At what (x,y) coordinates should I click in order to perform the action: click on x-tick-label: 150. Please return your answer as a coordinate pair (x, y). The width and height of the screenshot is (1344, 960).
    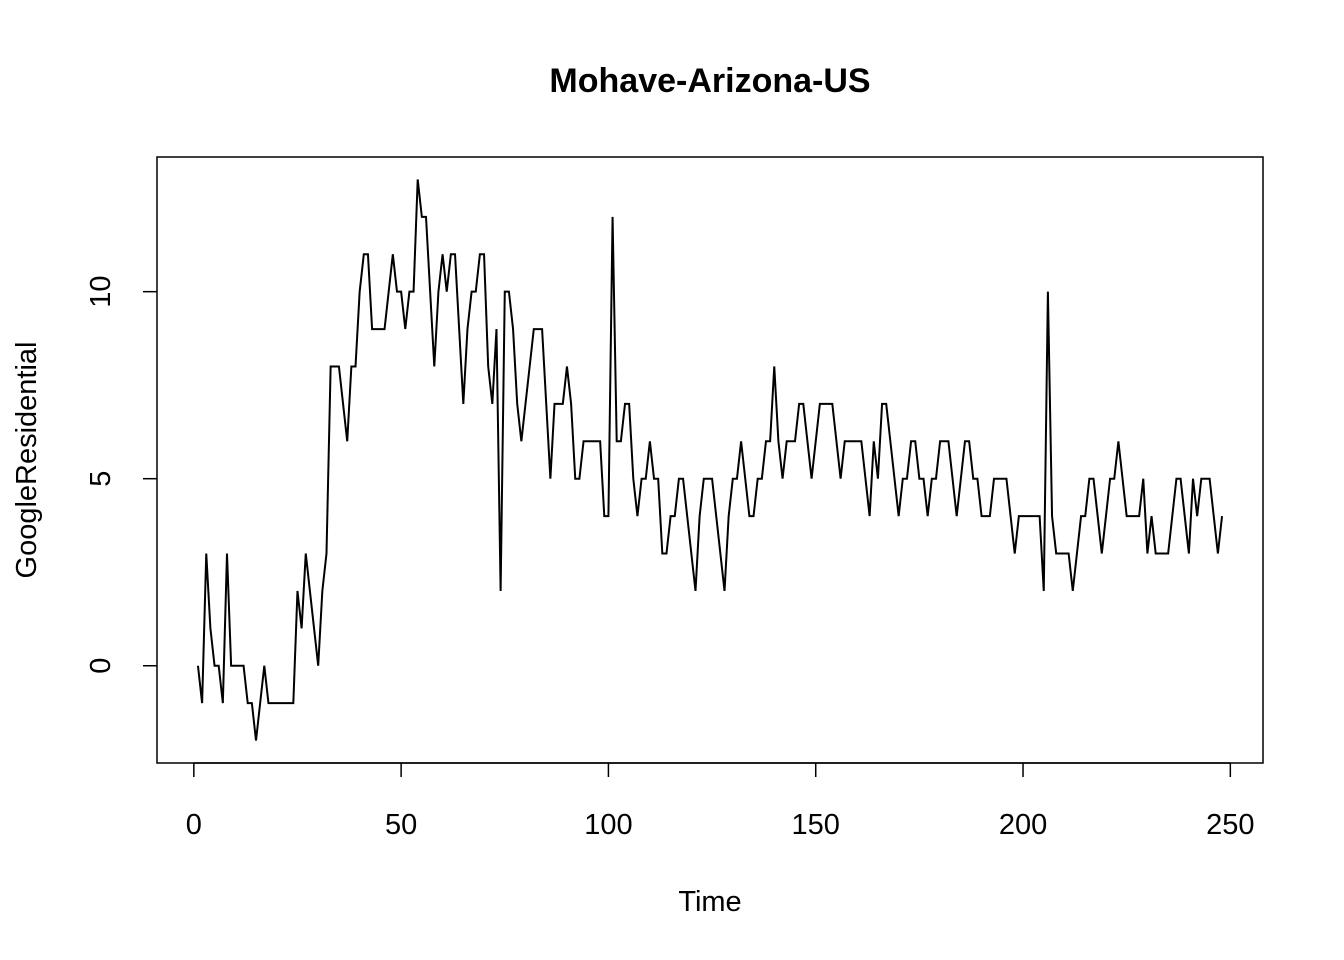
    Looking at the image, I should click on (816, 825).